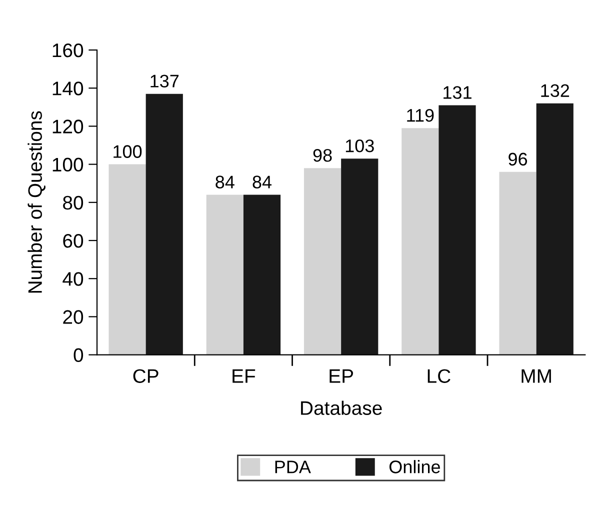  What do you see at coordinates (73, 317) in the screenshot?
I see `y-tick-label: 20` at bounding box center [73, 317].